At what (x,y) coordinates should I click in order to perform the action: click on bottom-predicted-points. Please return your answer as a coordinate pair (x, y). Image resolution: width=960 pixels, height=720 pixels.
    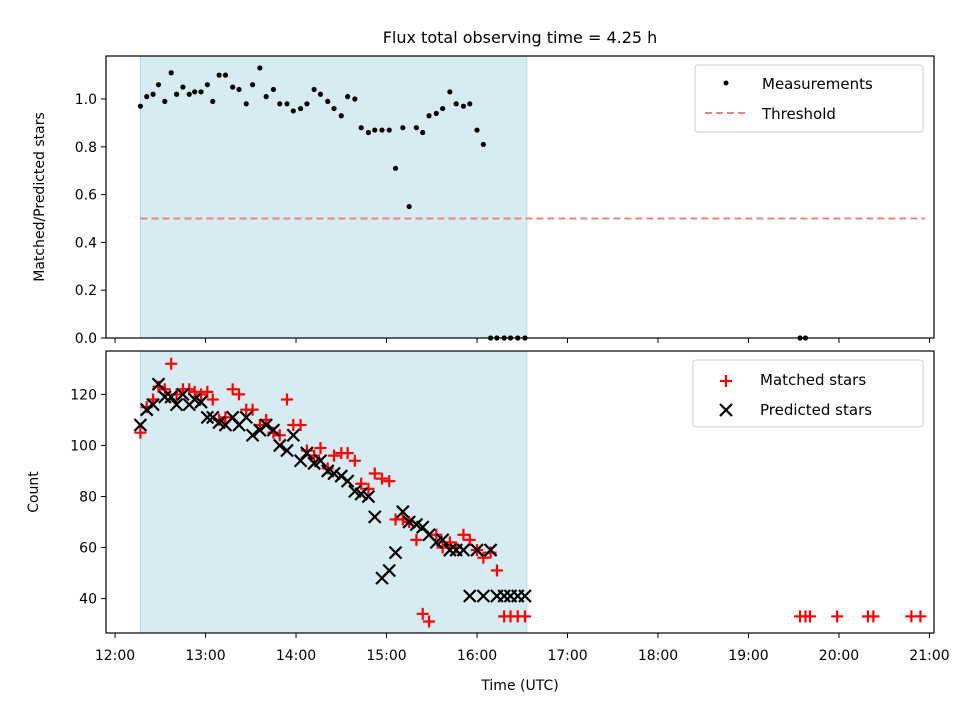
    Looking at the image, I should click on (332, 490).